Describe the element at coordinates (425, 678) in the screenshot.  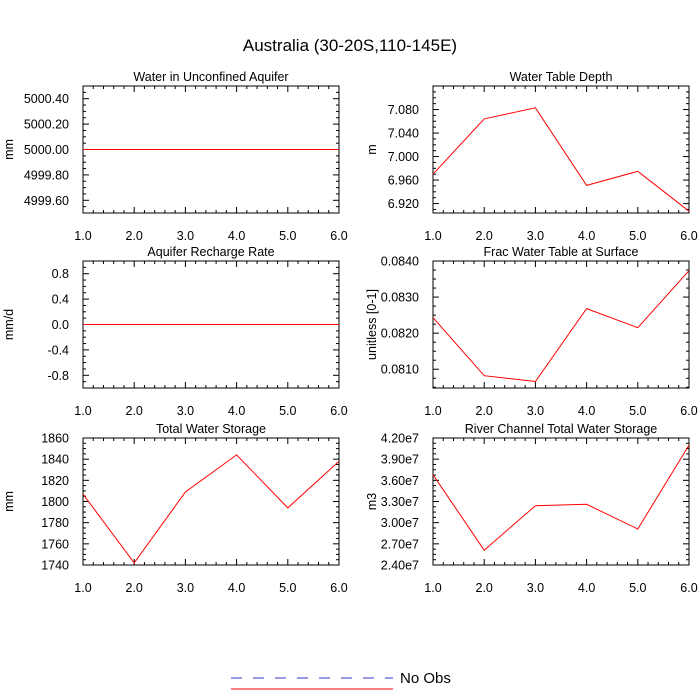
I see `legend-label-no-obs: No Obs` at that location.